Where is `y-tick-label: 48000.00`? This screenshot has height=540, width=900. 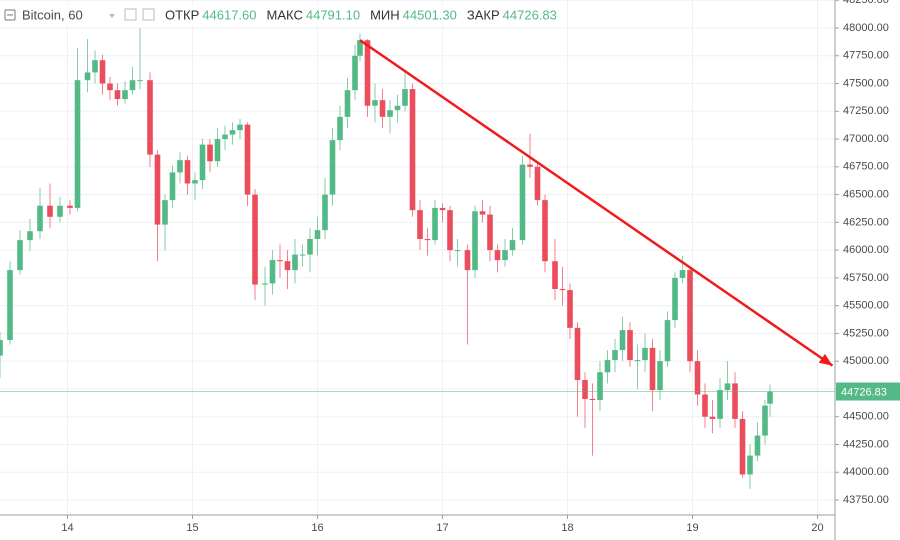 y-tick-label: 48000.00 is located at coordinates (866, 28).